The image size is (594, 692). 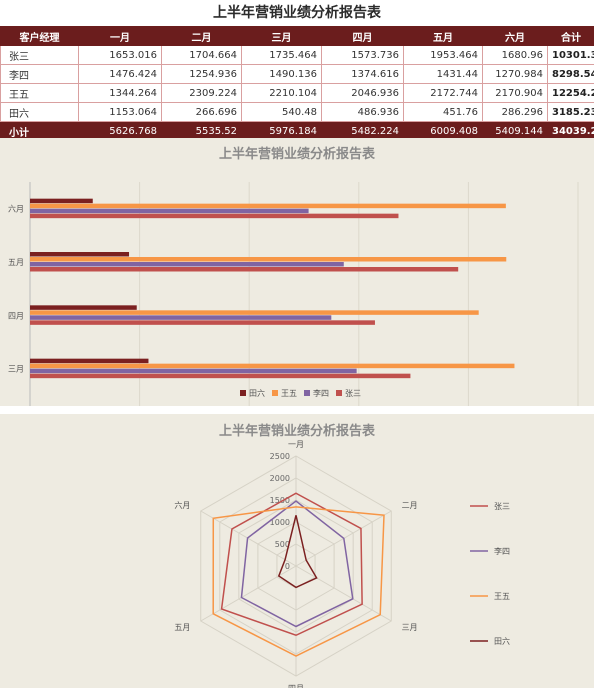 What do you see at coordinates (16, 369) in the screenshot?
I see `y-category-label: 三月` at bounding box center [16, 369].